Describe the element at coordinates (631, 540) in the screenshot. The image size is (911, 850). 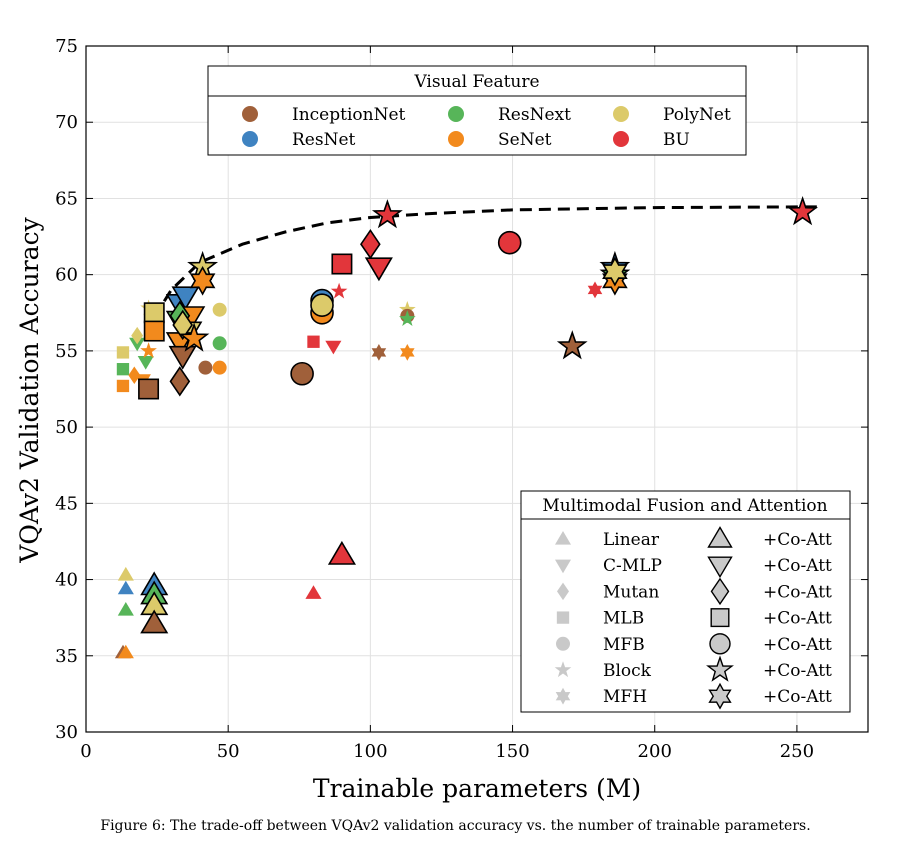
I see `legend-fusion-label: Linear` at that location.